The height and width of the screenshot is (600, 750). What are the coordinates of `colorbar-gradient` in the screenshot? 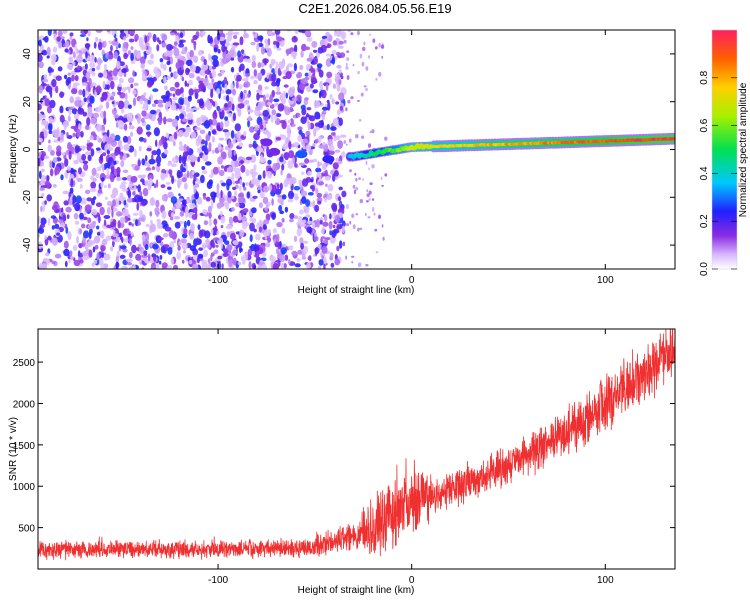 It's located at (724, 149).